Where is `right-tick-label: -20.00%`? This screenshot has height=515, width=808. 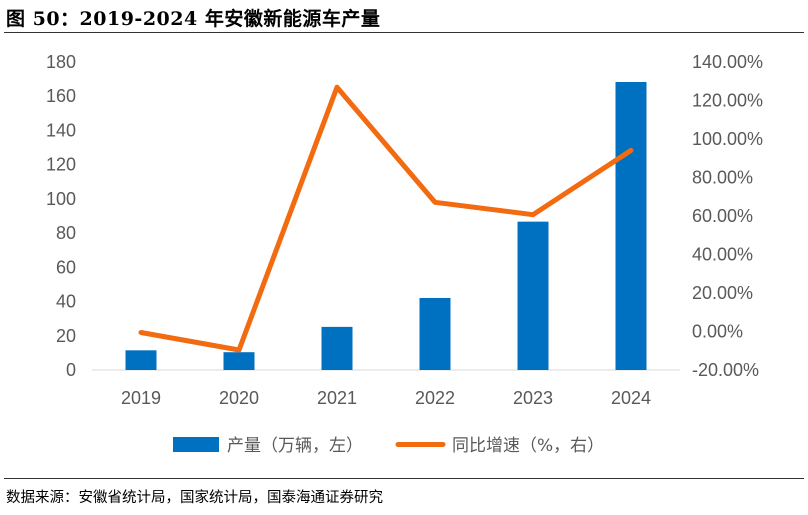 right-tick-label: -20.00% is located at coordinates (725, 370).